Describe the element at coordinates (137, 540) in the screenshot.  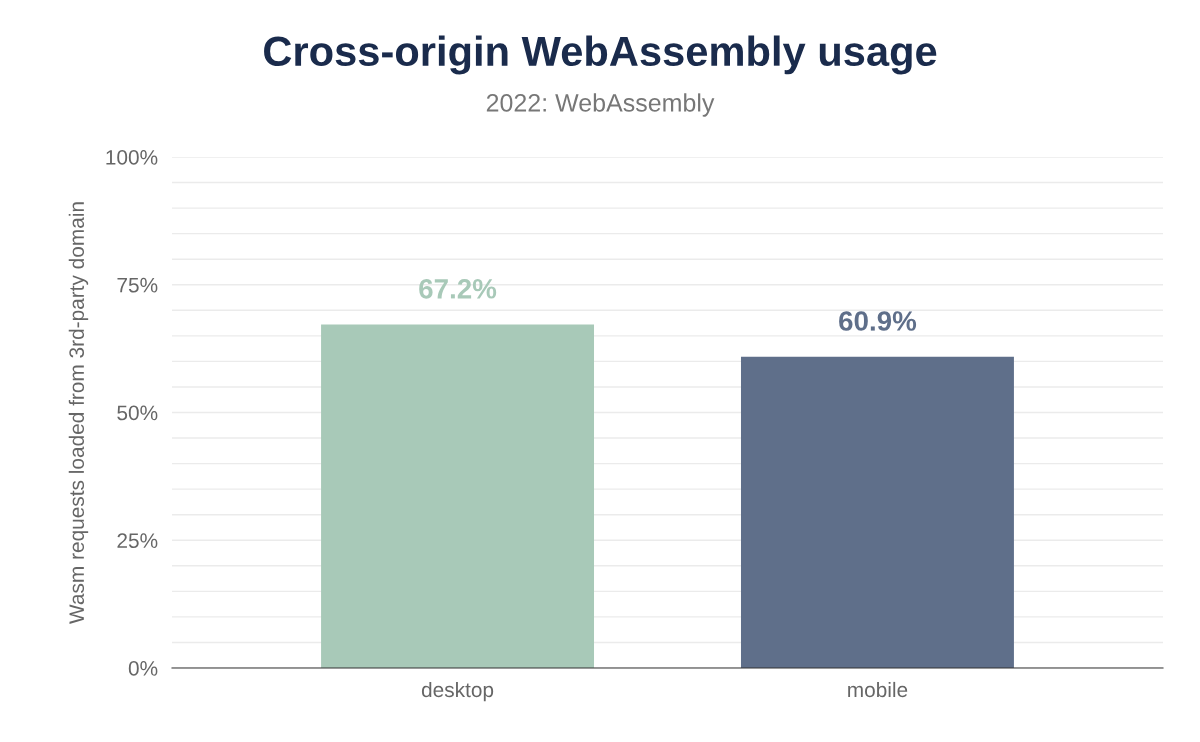
I see `y-tick-label: 25%` at that location.